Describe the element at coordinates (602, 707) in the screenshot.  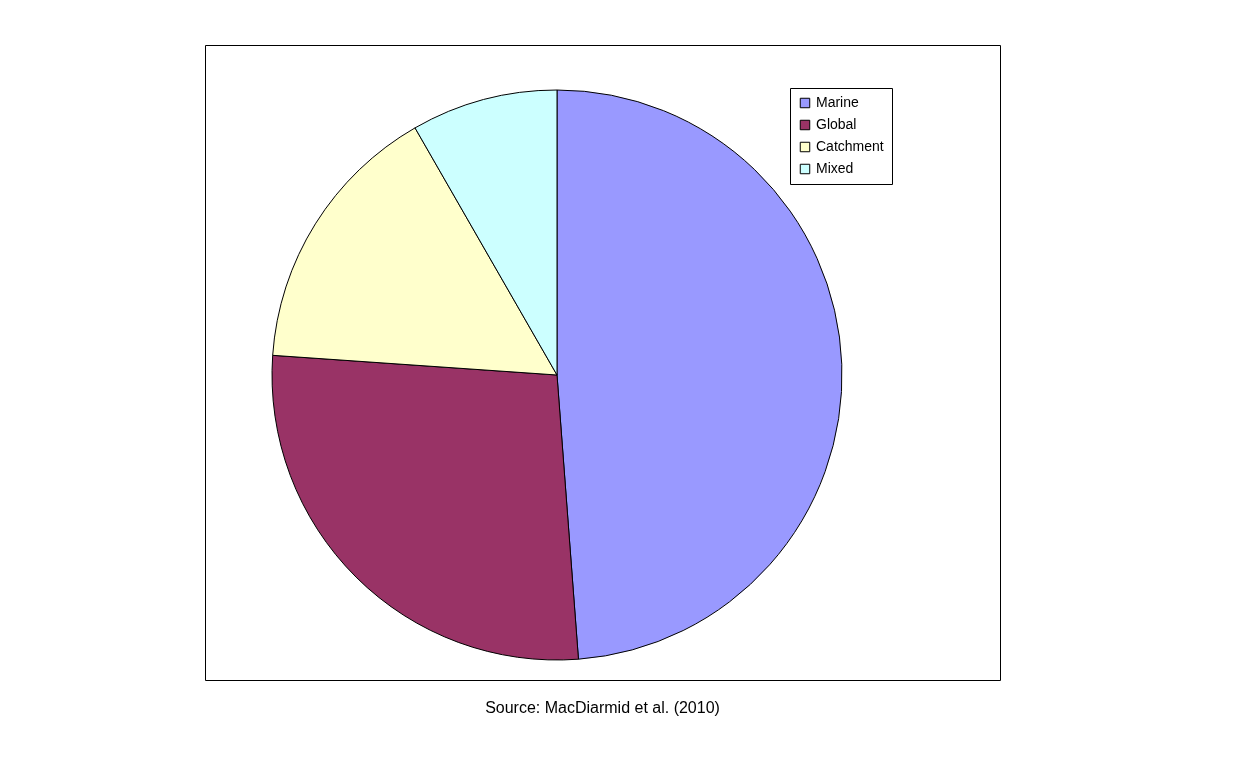
I see `source-note: Source: MacDiarmid et al. (2010)` at that location.